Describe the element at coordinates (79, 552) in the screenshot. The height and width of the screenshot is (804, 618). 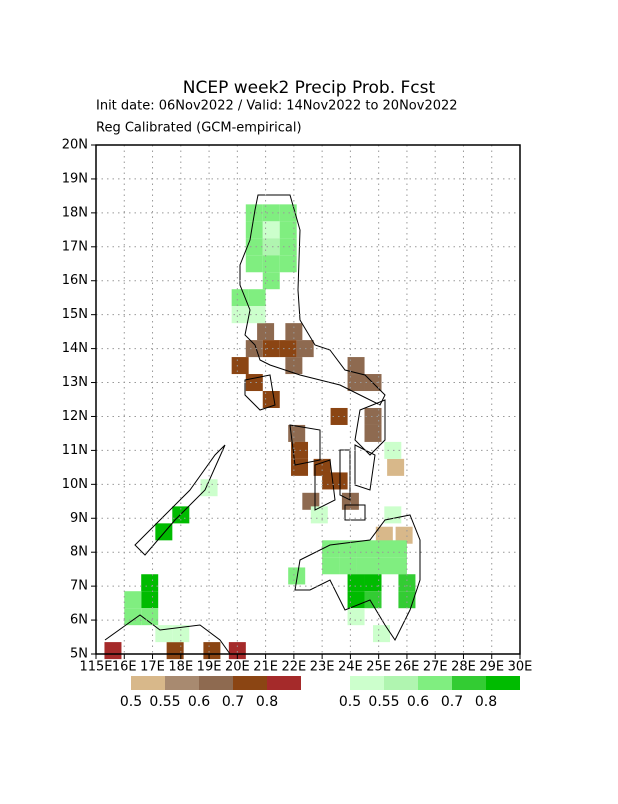
I see `y-tick-label: 8N` at that location.